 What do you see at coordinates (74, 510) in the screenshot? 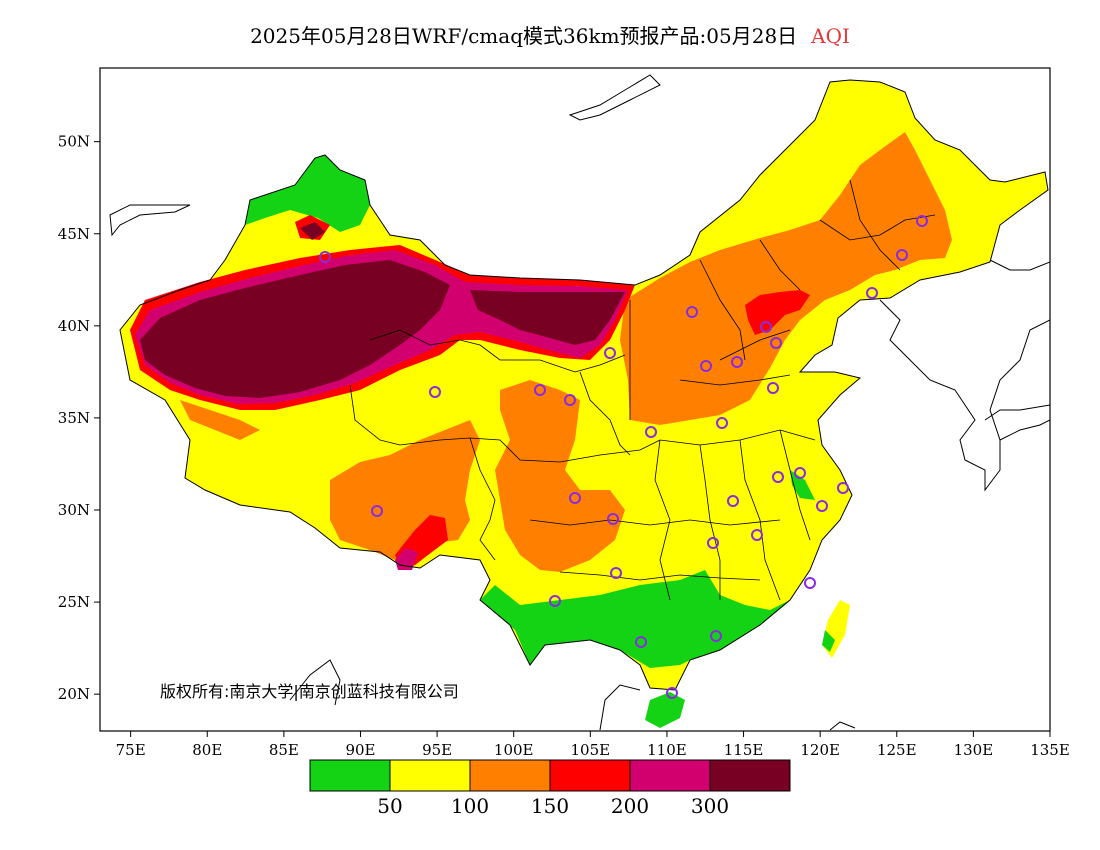
I see `lat-tick-label: 30N` at bounding box center [74, 510].